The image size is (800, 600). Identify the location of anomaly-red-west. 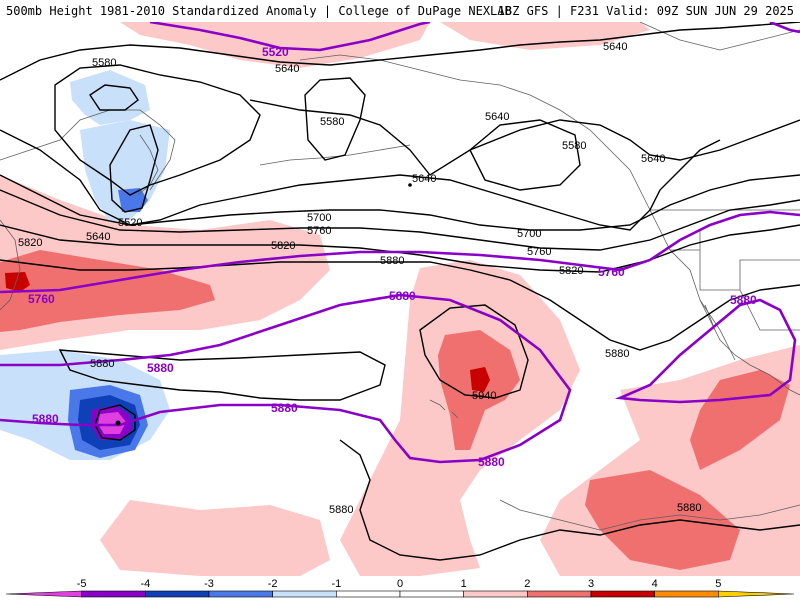
(107, 291).